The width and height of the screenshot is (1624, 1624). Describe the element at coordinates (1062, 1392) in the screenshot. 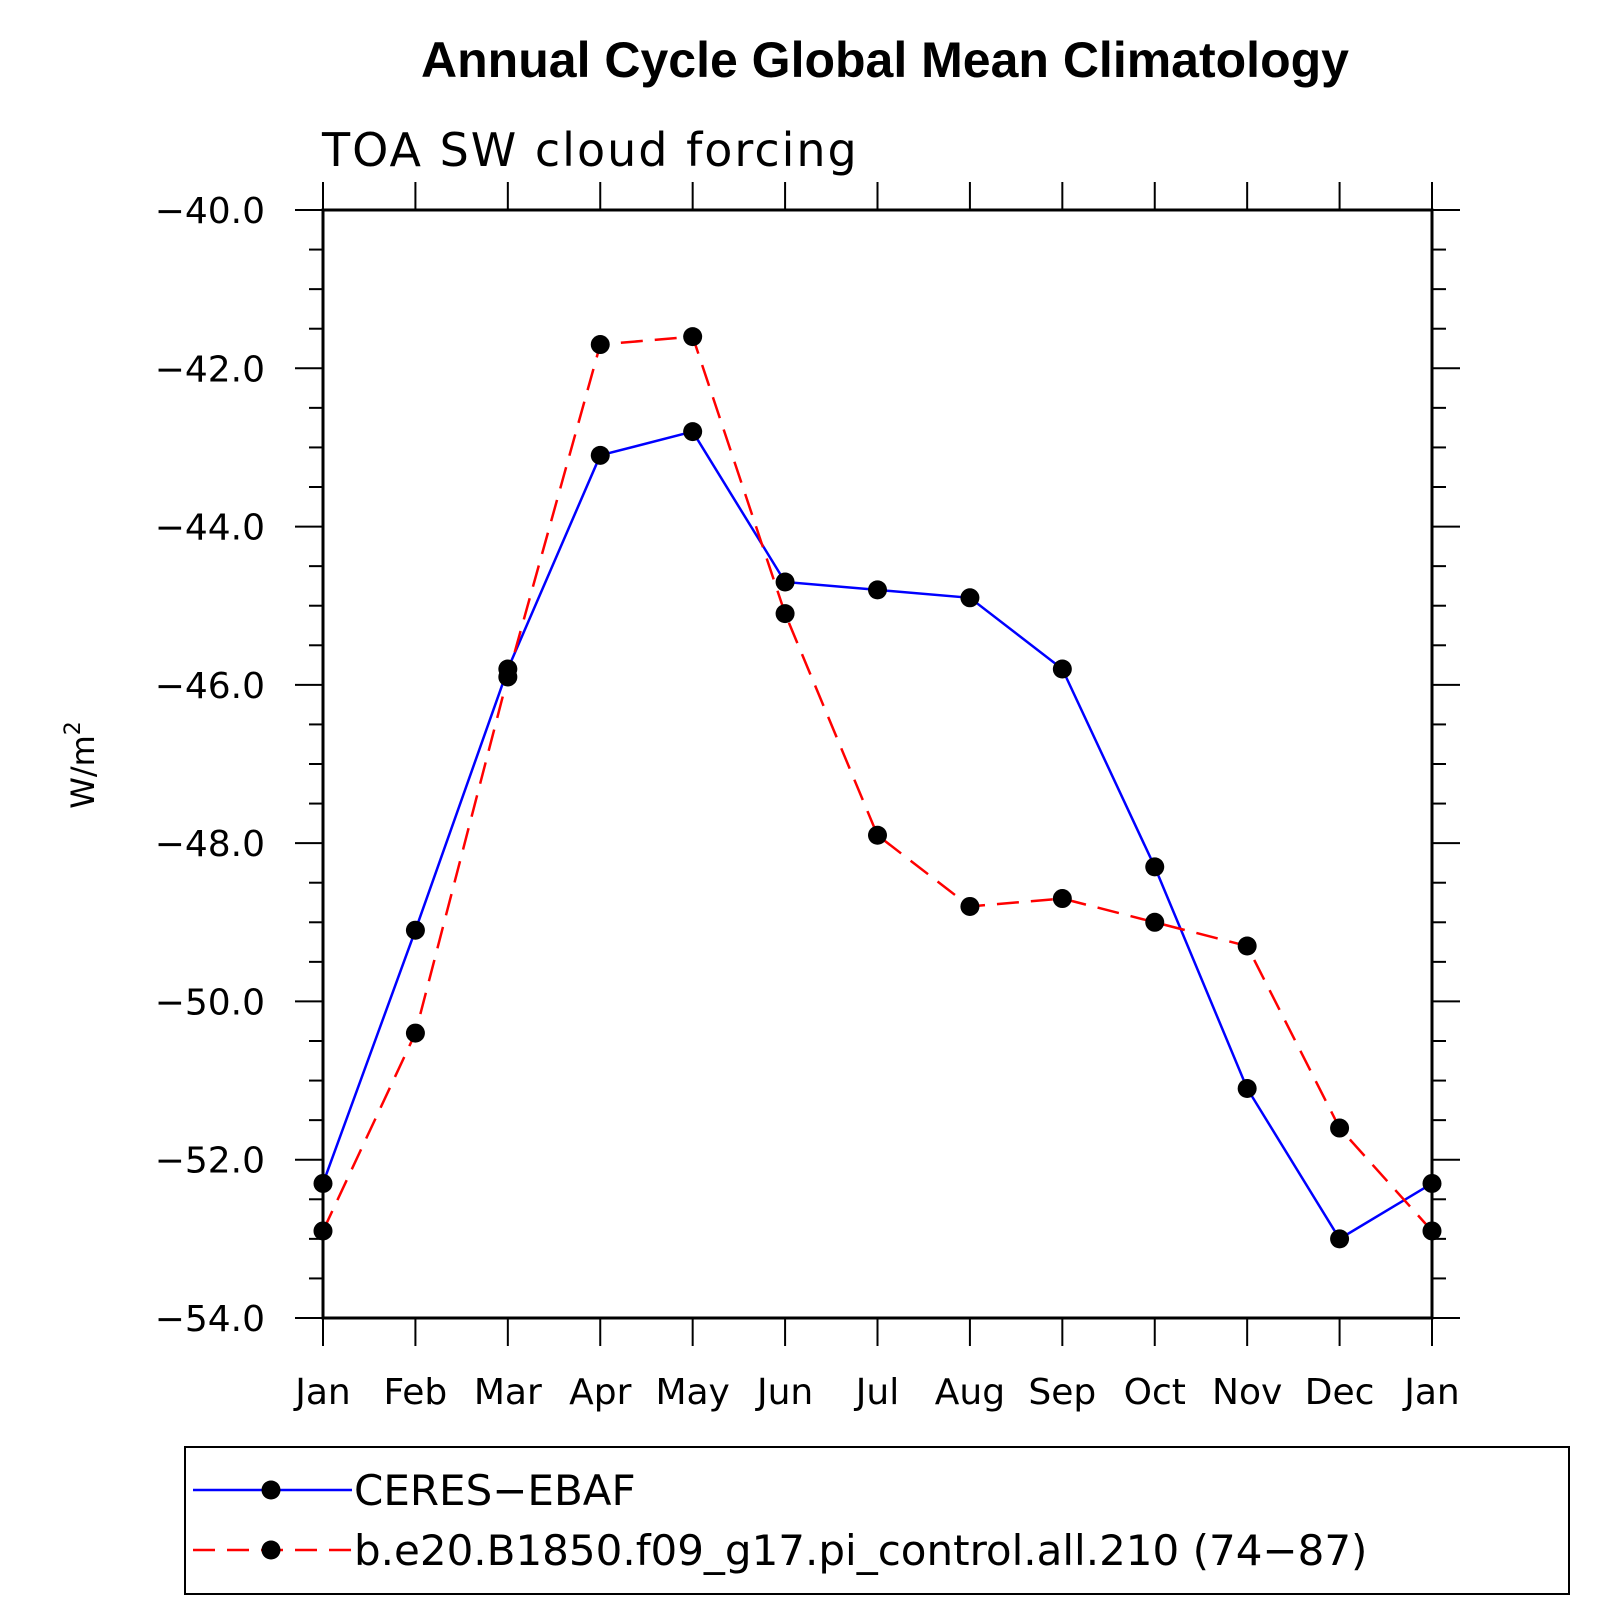

I see `x-tick-label: Sep` at that location.